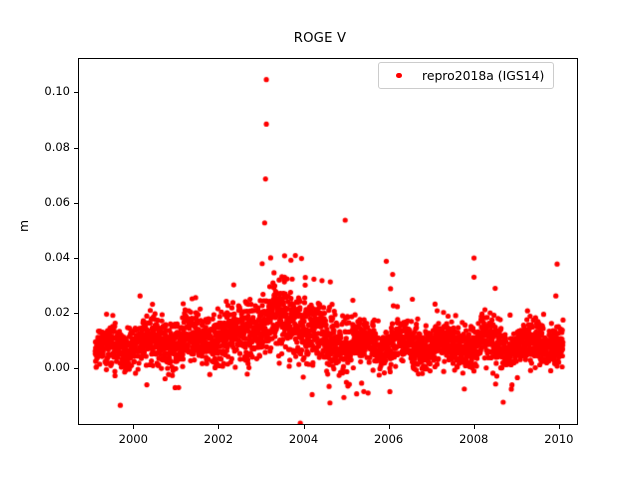 The height and width of the screenshot is (480, 640). I want to click on x-axis-tick-label: 2008, so click(474, 439).